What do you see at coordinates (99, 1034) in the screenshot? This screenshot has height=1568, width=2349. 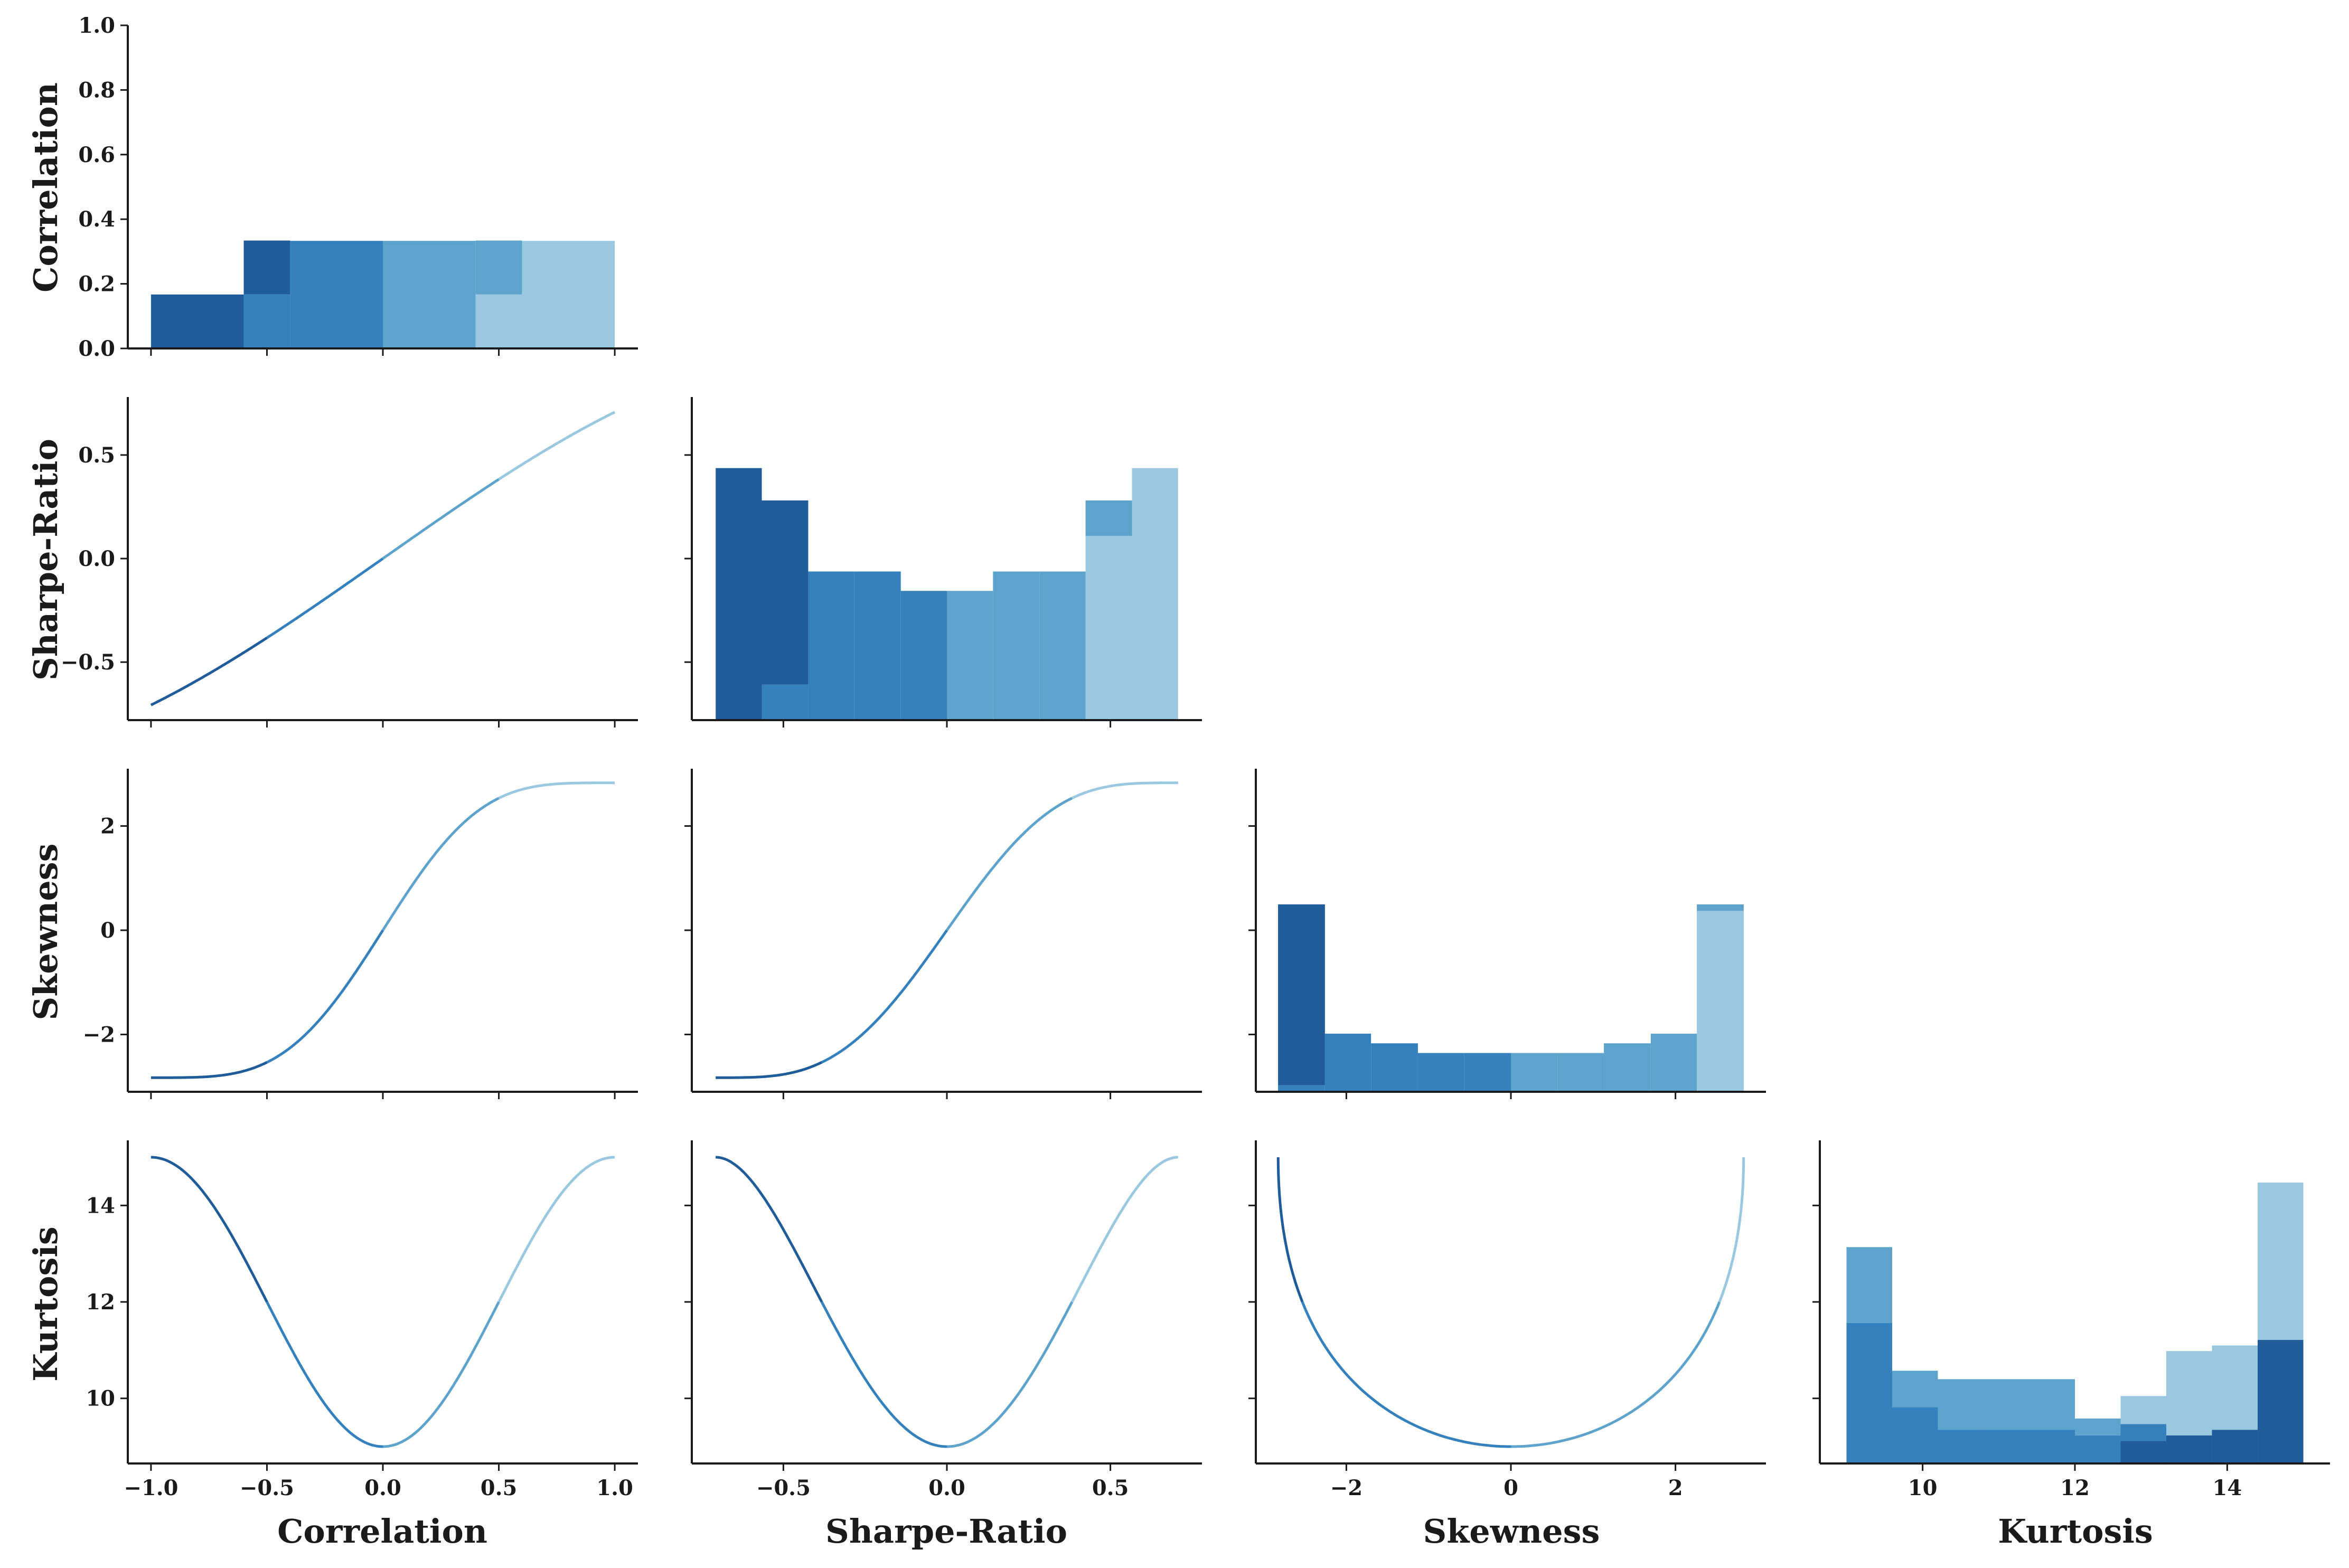 I see `y-tick-label: −2` at bounding box center [99, 1034].